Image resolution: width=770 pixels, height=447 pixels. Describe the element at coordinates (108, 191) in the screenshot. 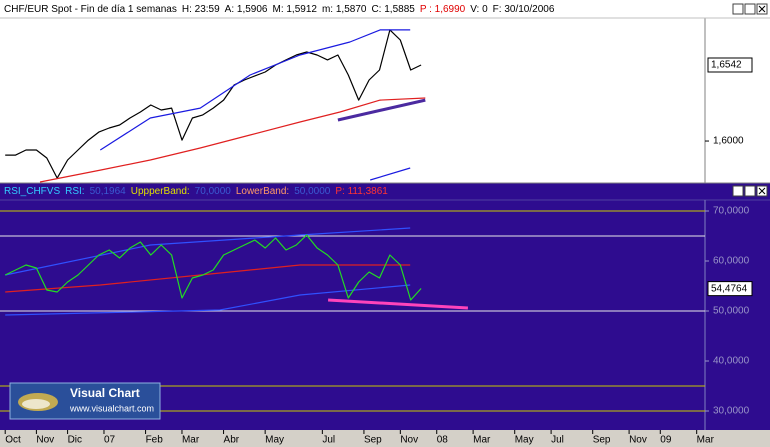

I see `header-item: 50,1964` at that location.